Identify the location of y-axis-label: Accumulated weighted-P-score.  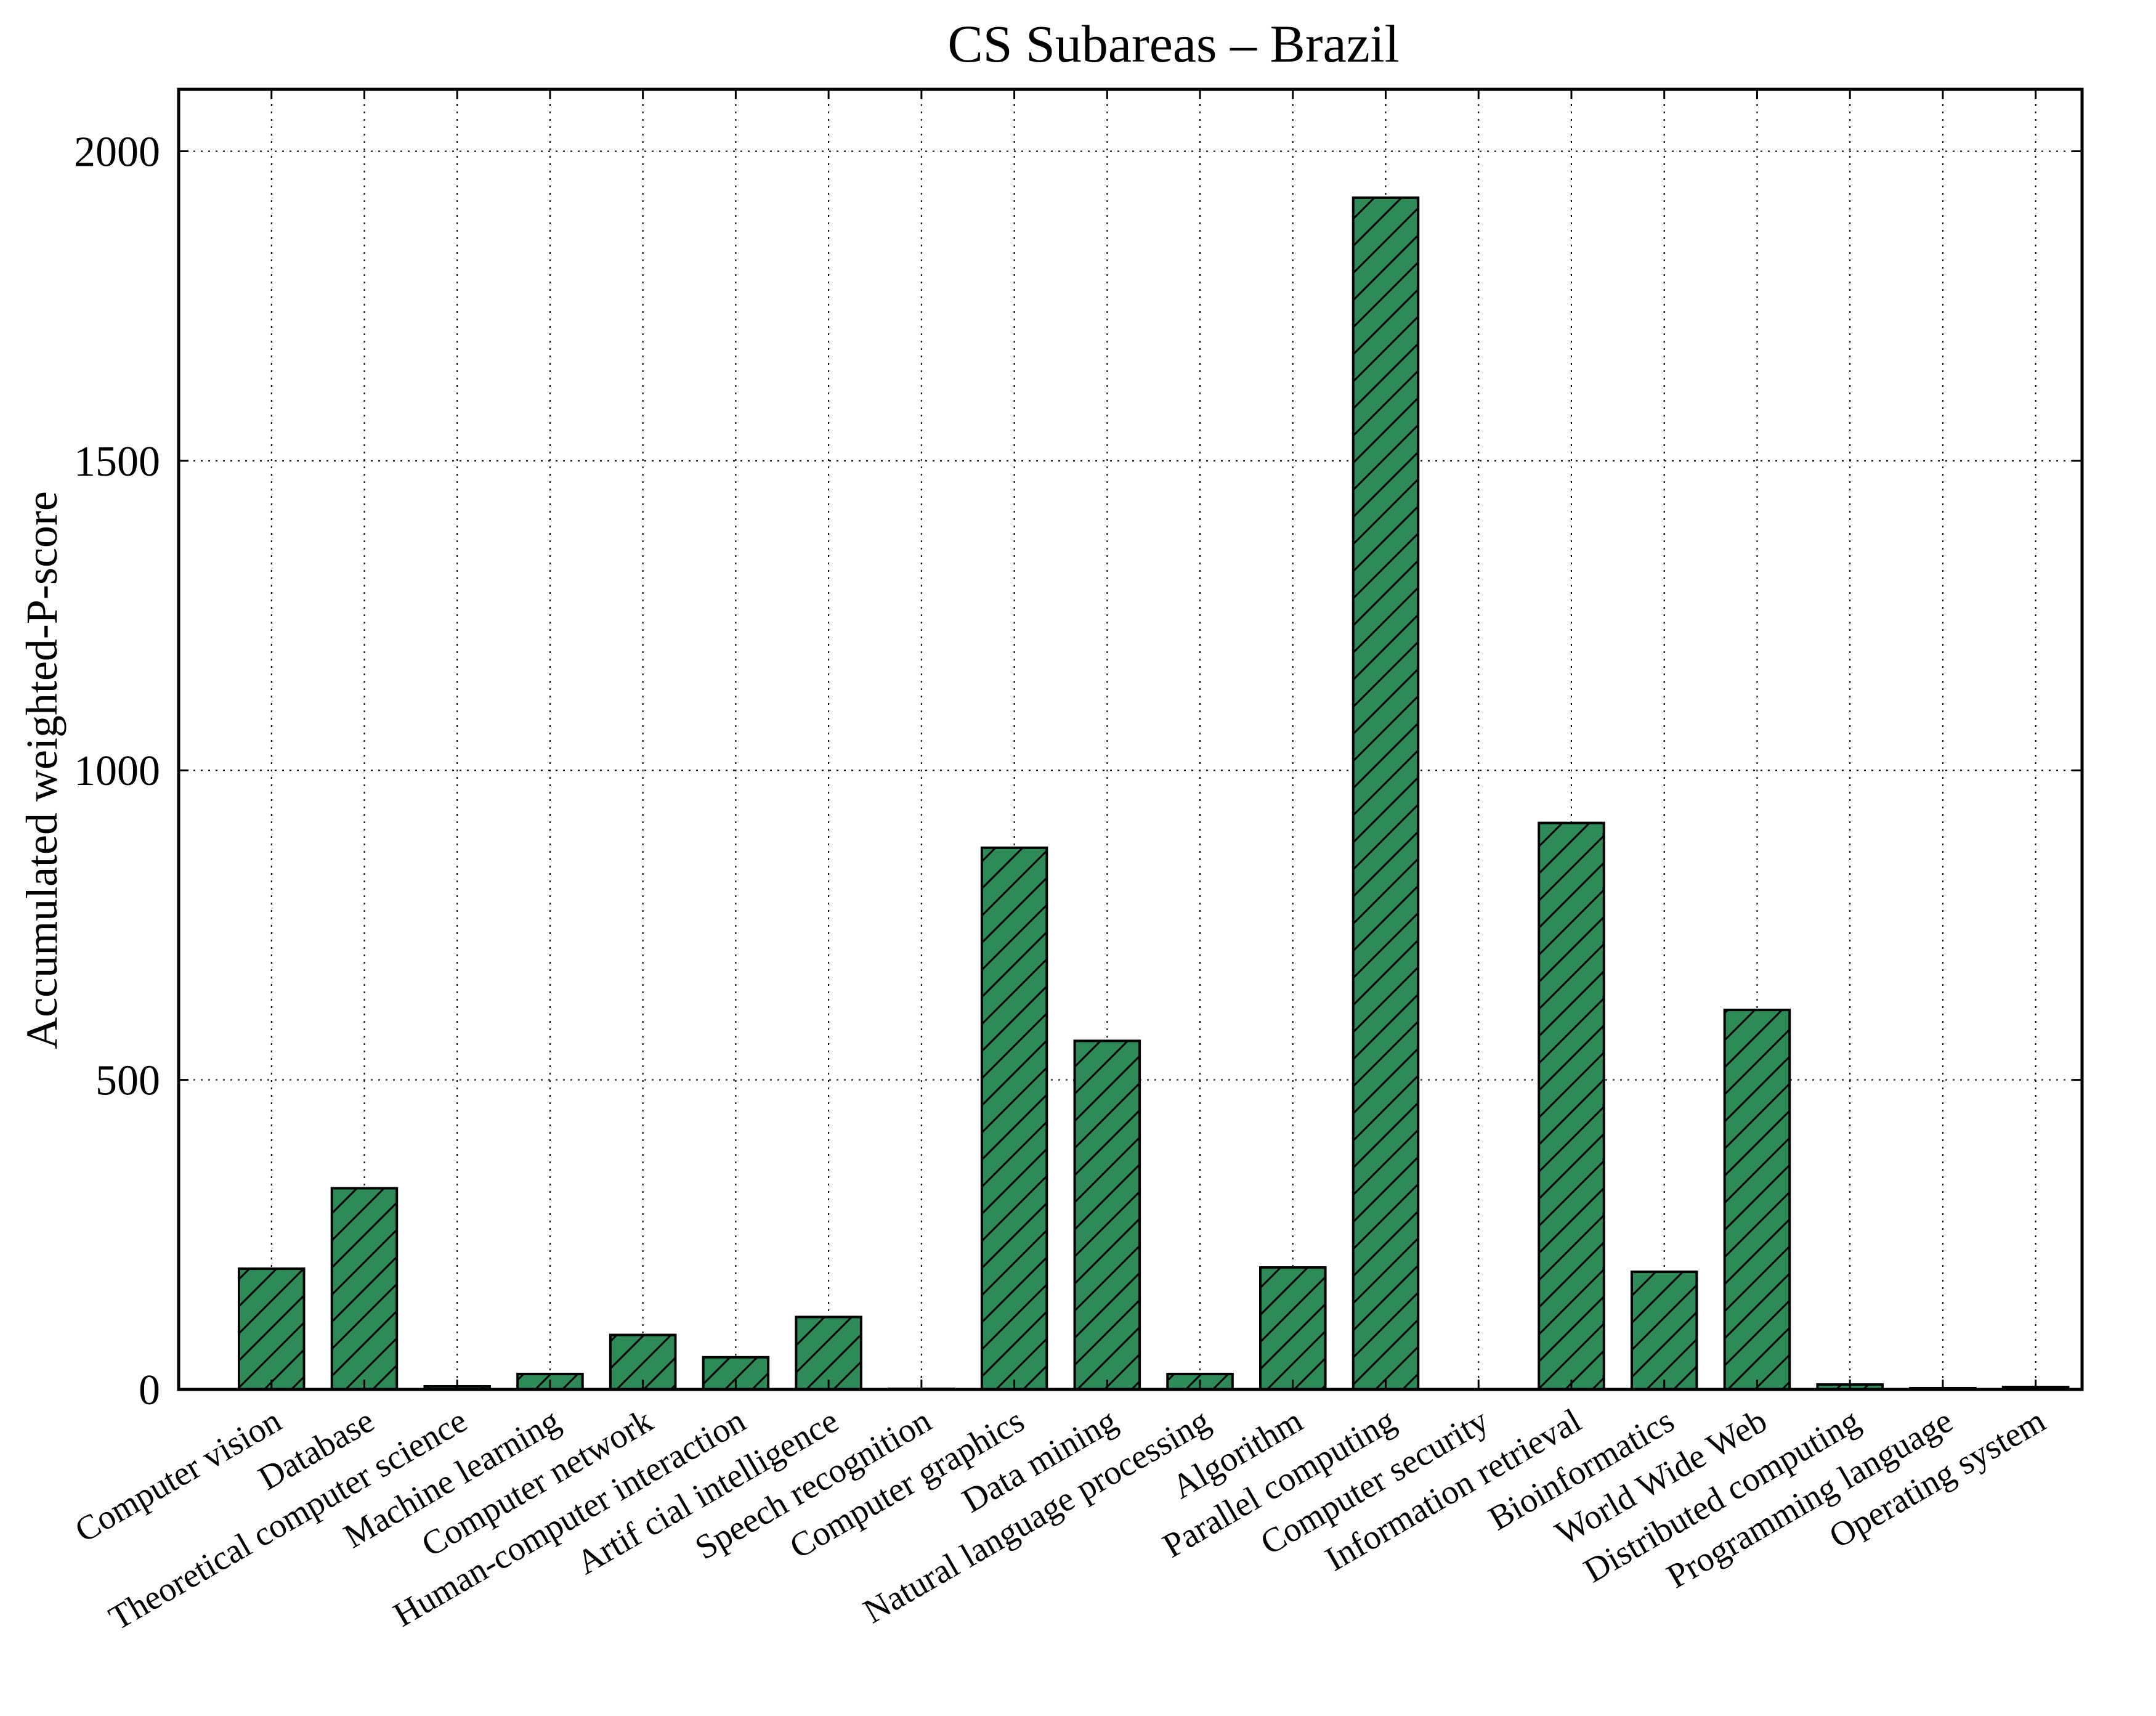
(42, 770).